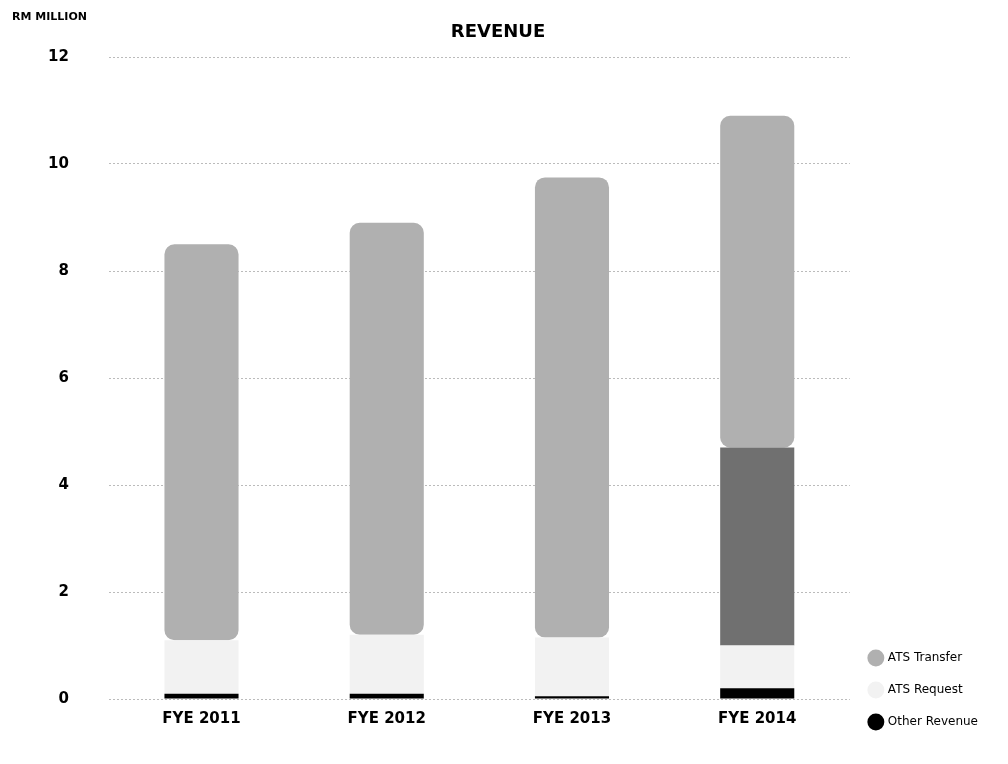 The width and height of the screenshot is (1008, 764). What do you see at coordinates (925, 689) in the screenshot?
I see `legend-label: ATS Request` at bounding box center [925, 689].